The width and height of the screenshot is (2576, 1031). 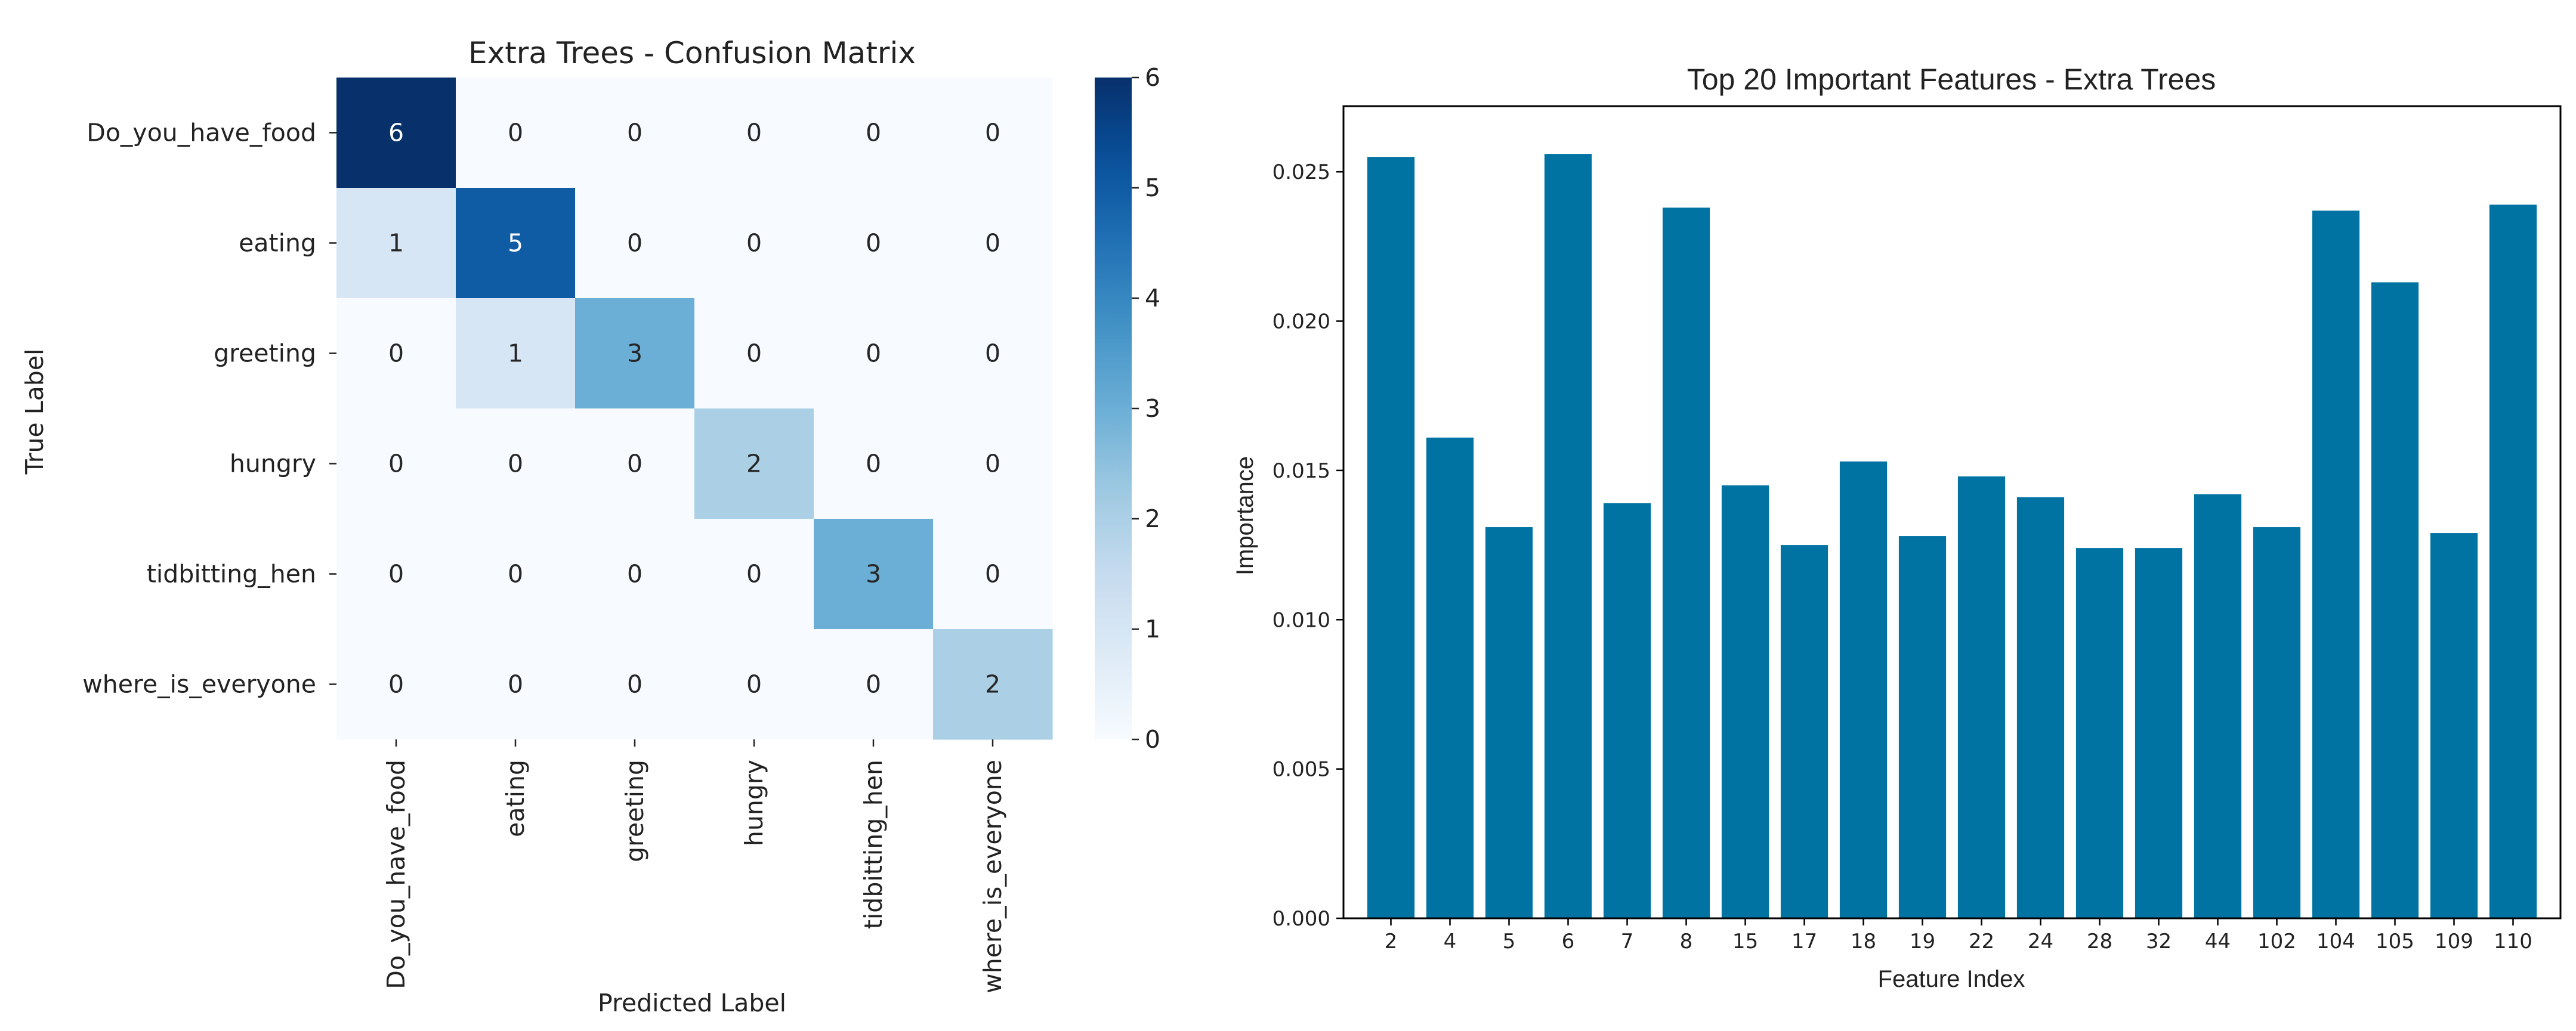 I want to click on bar-y-tick-0-015: 0.015, so click(x=1301, y=471).